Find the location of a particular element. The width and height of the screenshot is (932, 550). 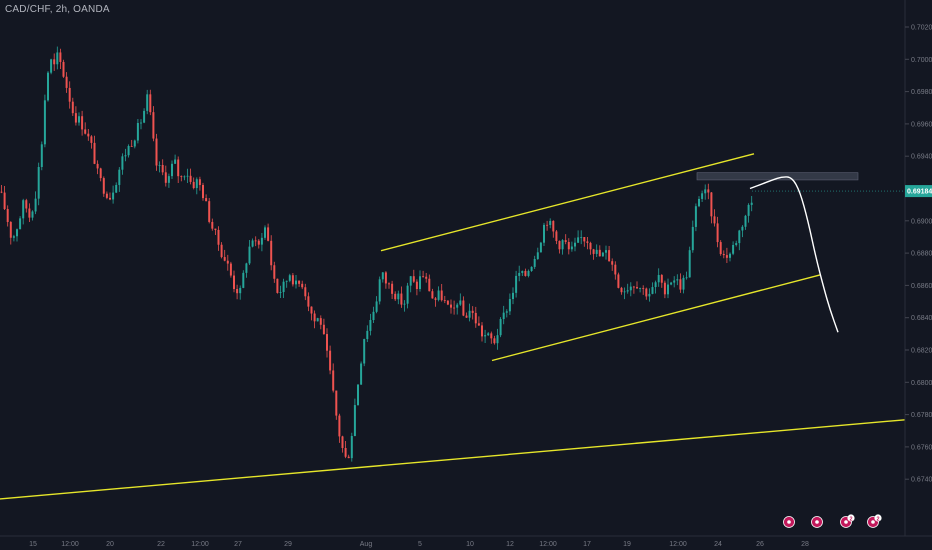

time-tick-label: 12:00 is located at coordinates (548, 544).